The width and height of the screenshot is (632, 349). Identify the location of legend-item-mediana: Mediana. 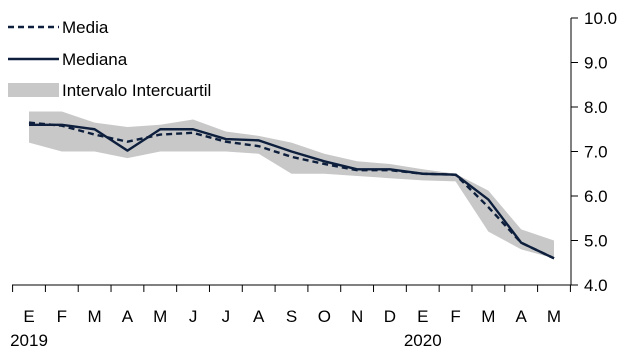
(68, 59).